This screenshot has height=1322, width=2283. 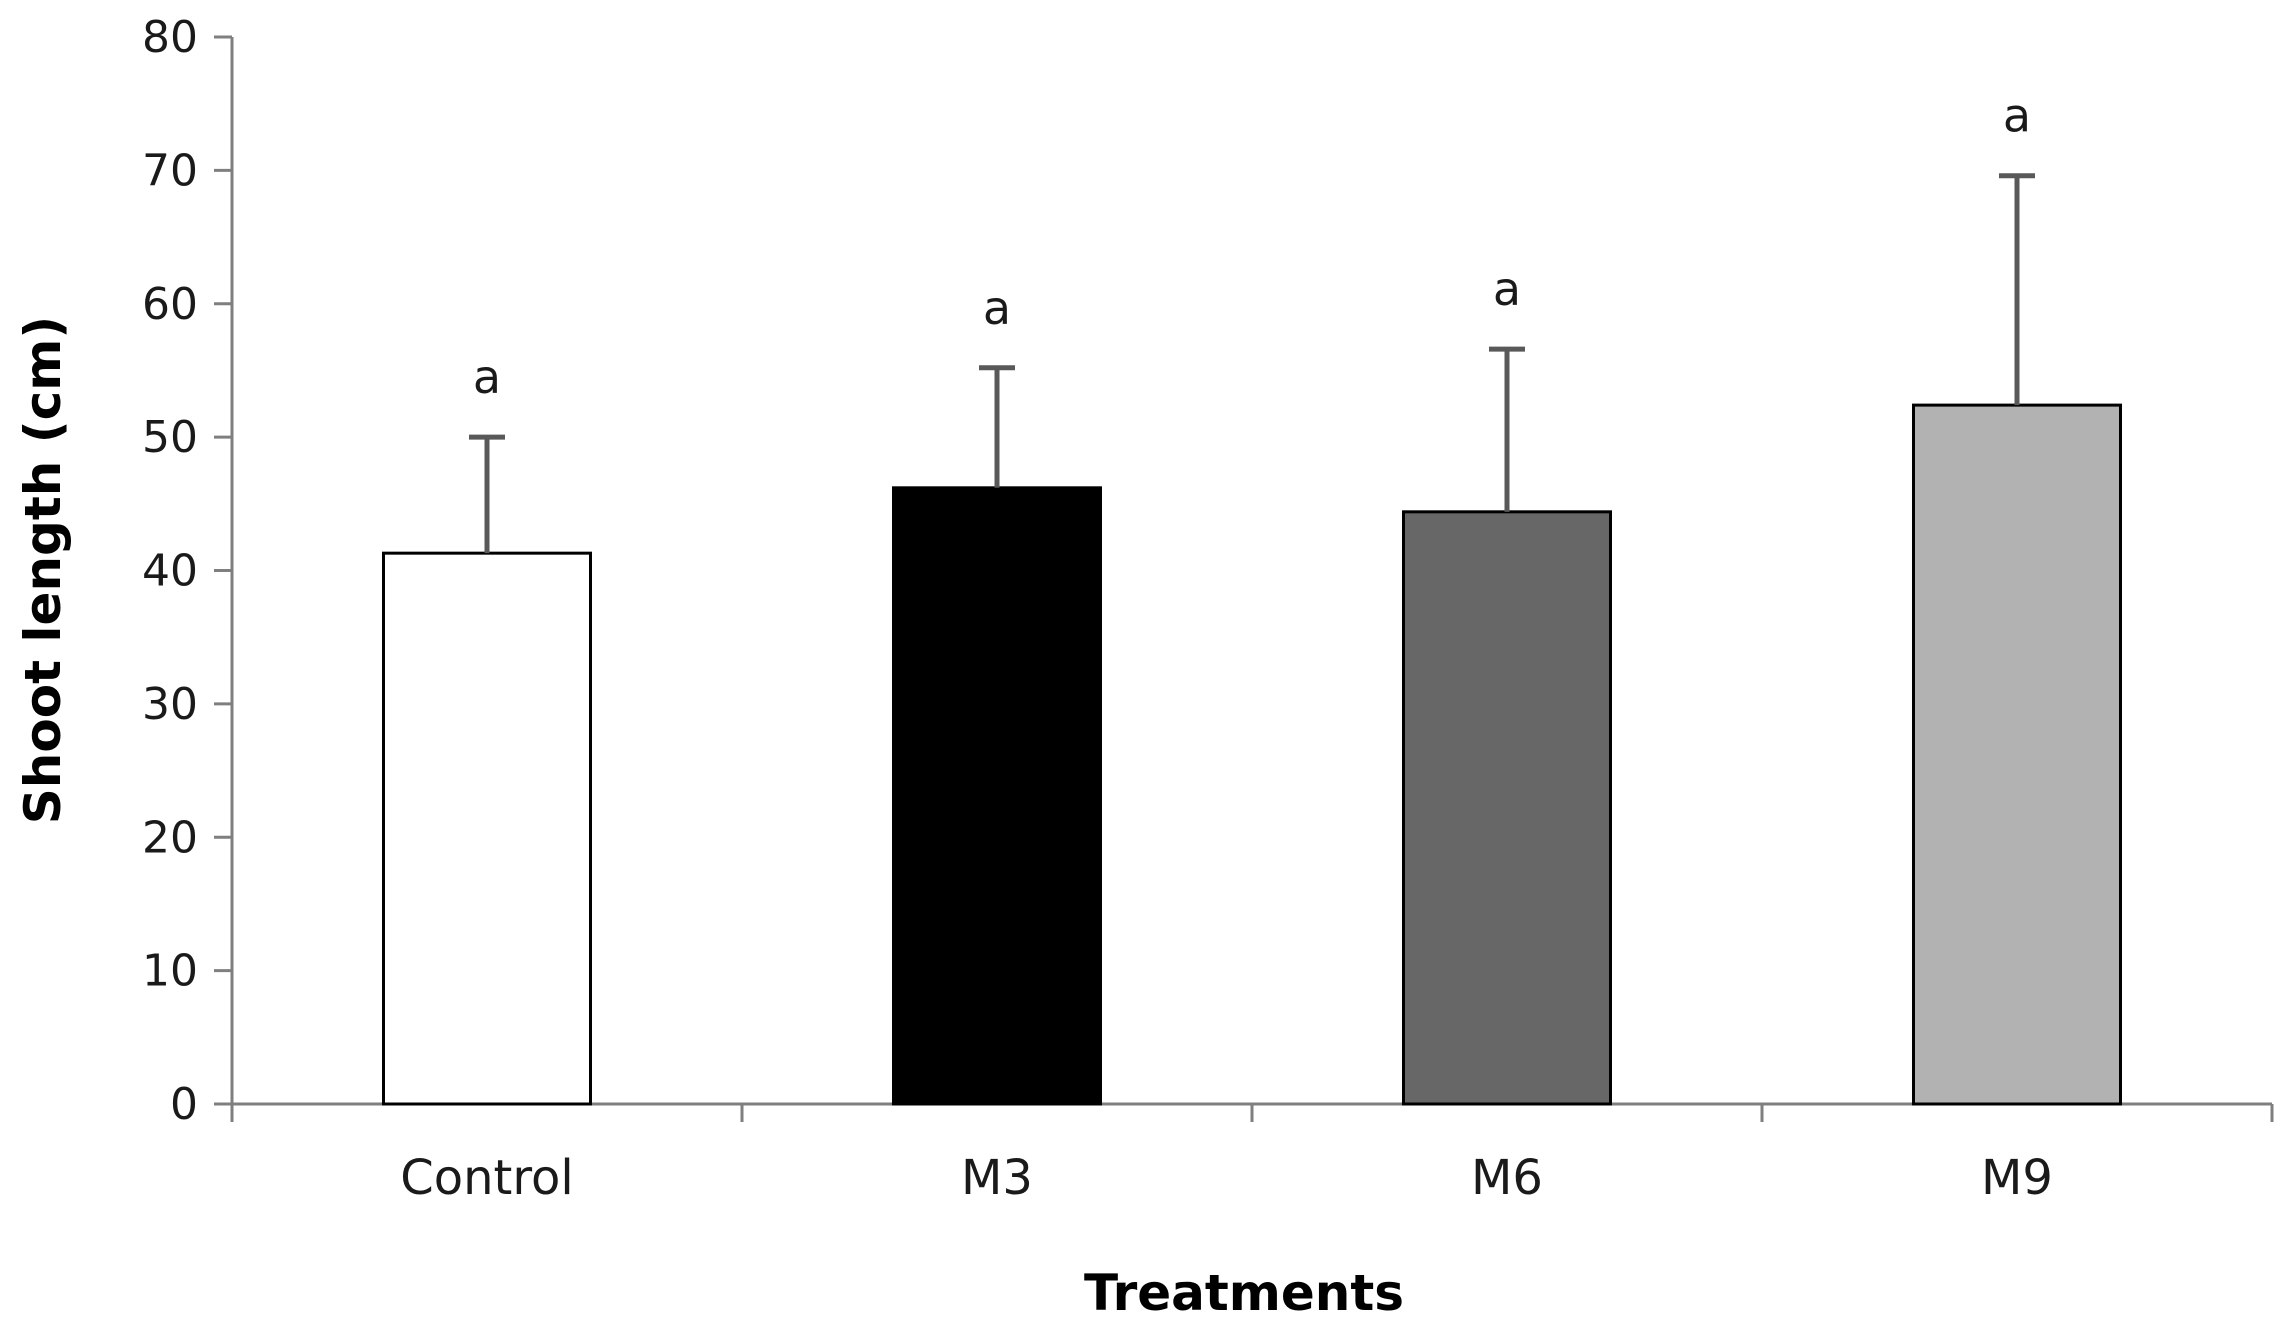 I want to click on y-tick-label: 50, so click(x=170, y=437).